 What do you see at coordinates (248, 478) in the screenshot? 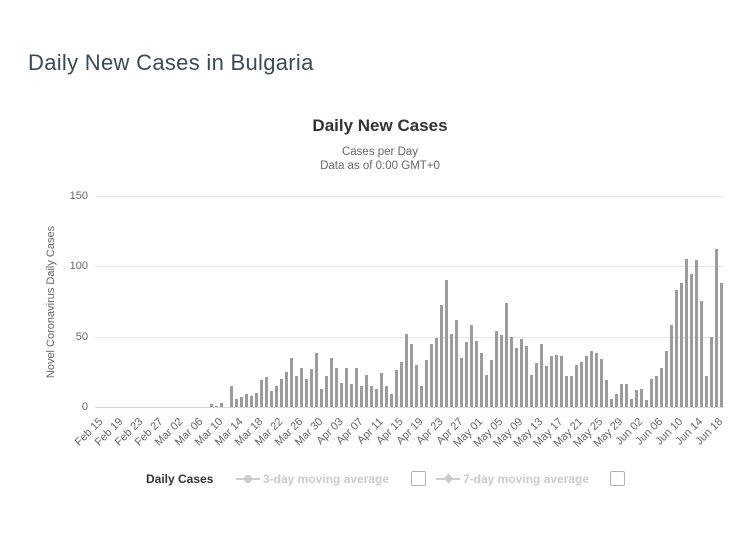
I see `legend-marker-3day-circle-icon` at bounding box center [248, 478].